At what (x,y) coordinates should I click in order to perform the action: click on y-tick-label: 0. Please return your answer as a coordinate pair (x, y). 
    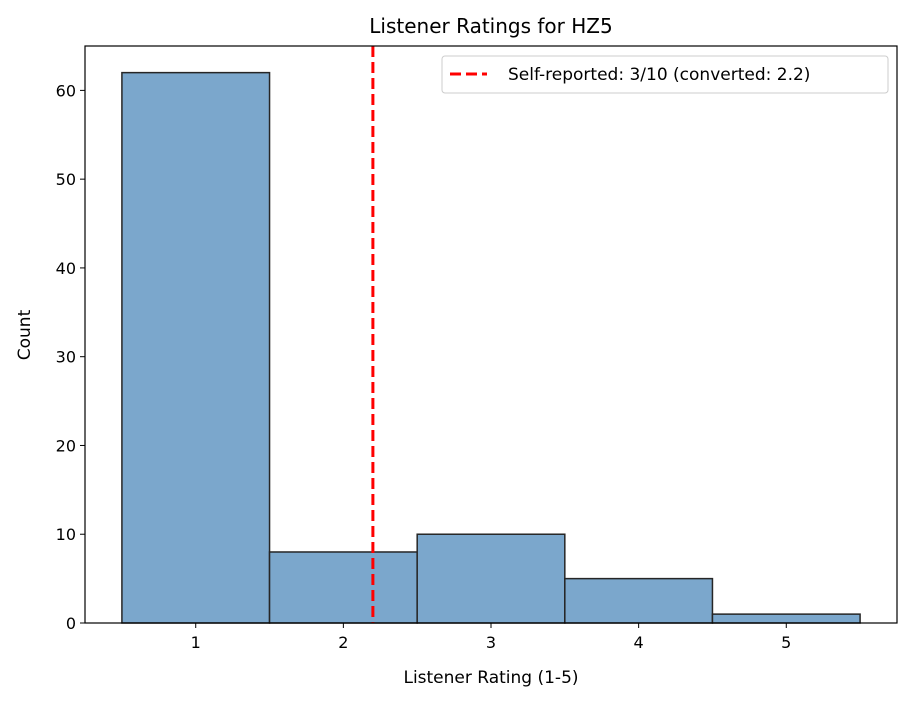
    Looking at the image, I should click on (71, 623).